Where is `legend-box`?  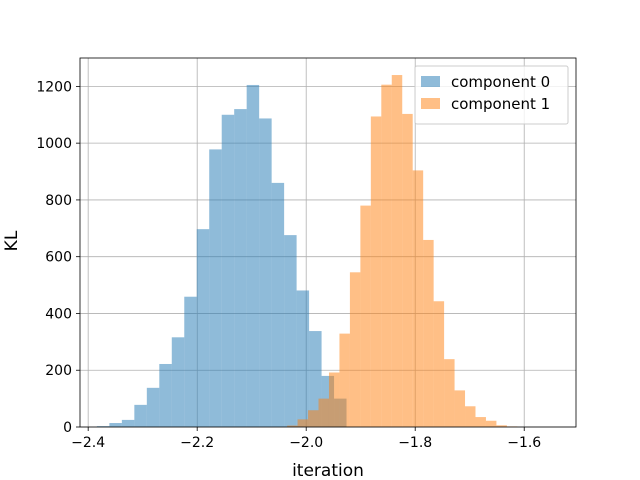 legend-box is located at coordinates (491, 95).